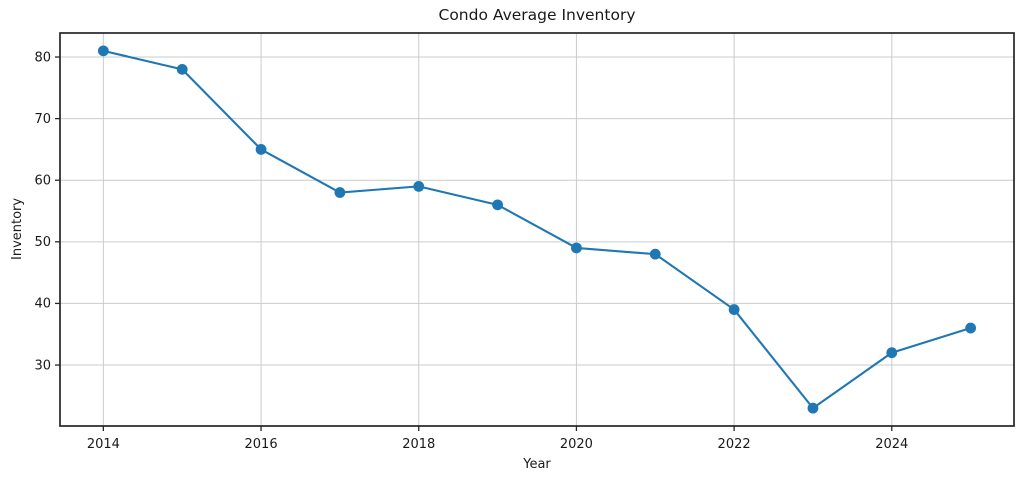 The image size is (1024, 482). Describe the element at coordinates (42, 242) in the screenshot. I see `y-tick-label: 50` at that location.